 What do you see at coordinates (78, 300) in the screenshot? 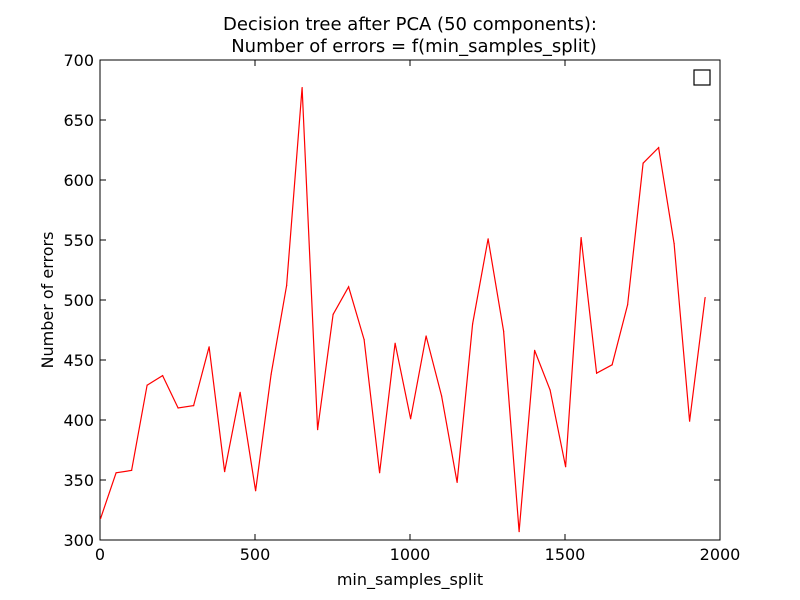
I see `y-tick-label: 500` at bounding box center [78, 300].